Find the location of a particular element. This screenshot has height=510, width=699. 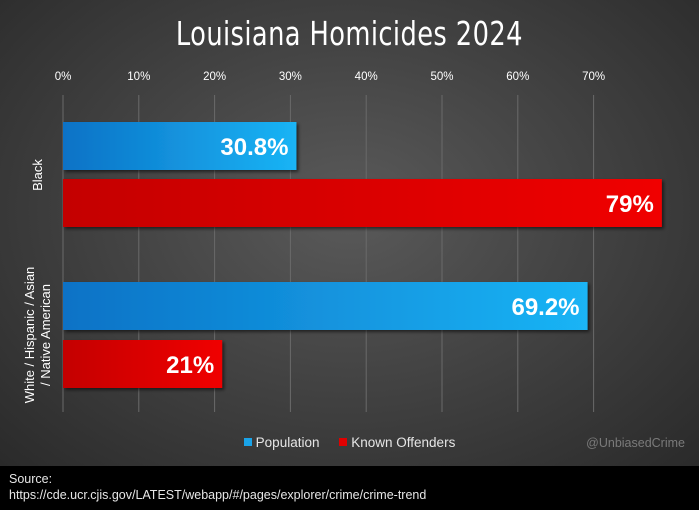

legend-item-known-offenders: Known Offenders is located at coordinates (397, 442).